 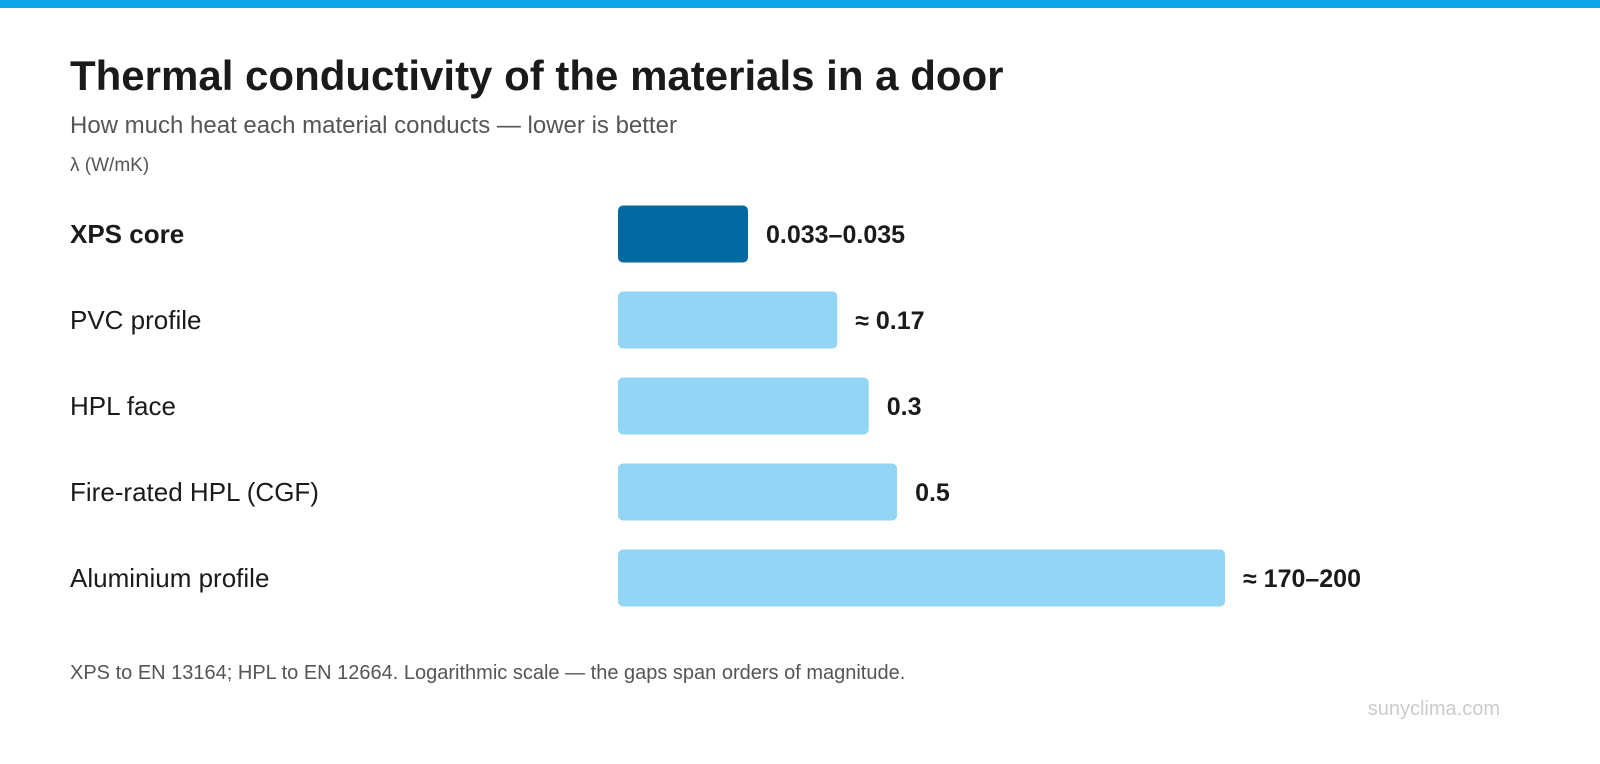 I want to click on category-label: XPS core, so click(x=127, y=234).